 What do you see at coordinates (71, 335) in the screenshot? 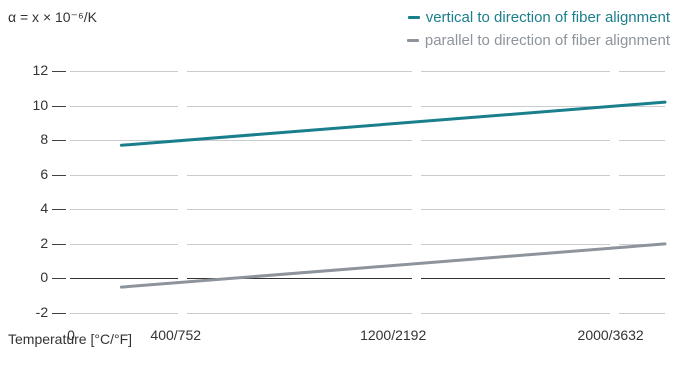
I see `x-tick-label: 0` at bounding box center [71, 335].